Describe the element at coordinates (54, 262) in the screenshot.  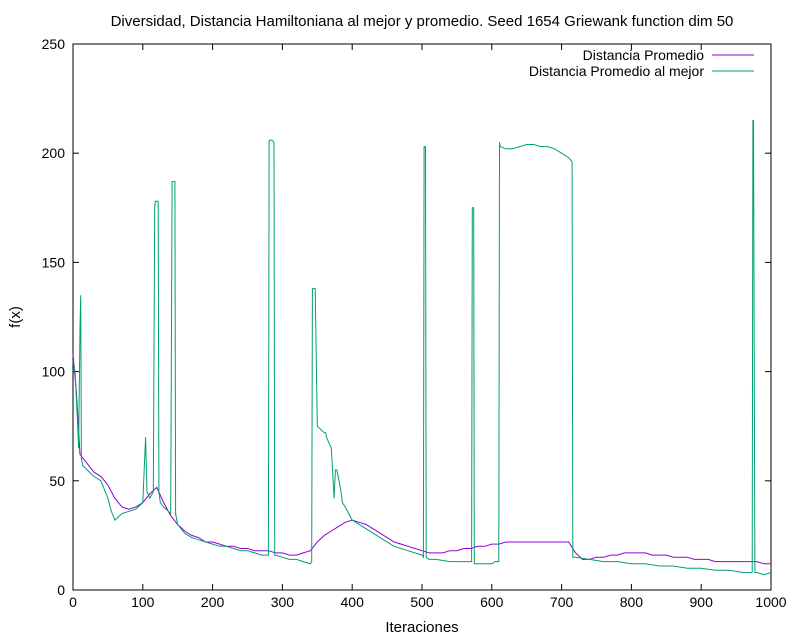
I see `y-tick-label: 150` at that location.